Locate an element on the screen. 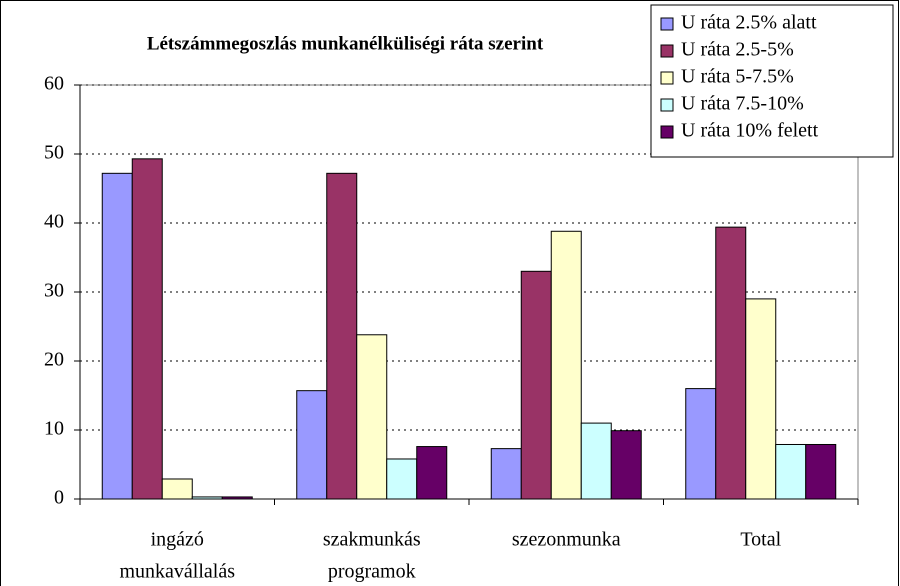 The image size is (900, 586). y-tick-label: 60 is located at coordinates (54, 84).